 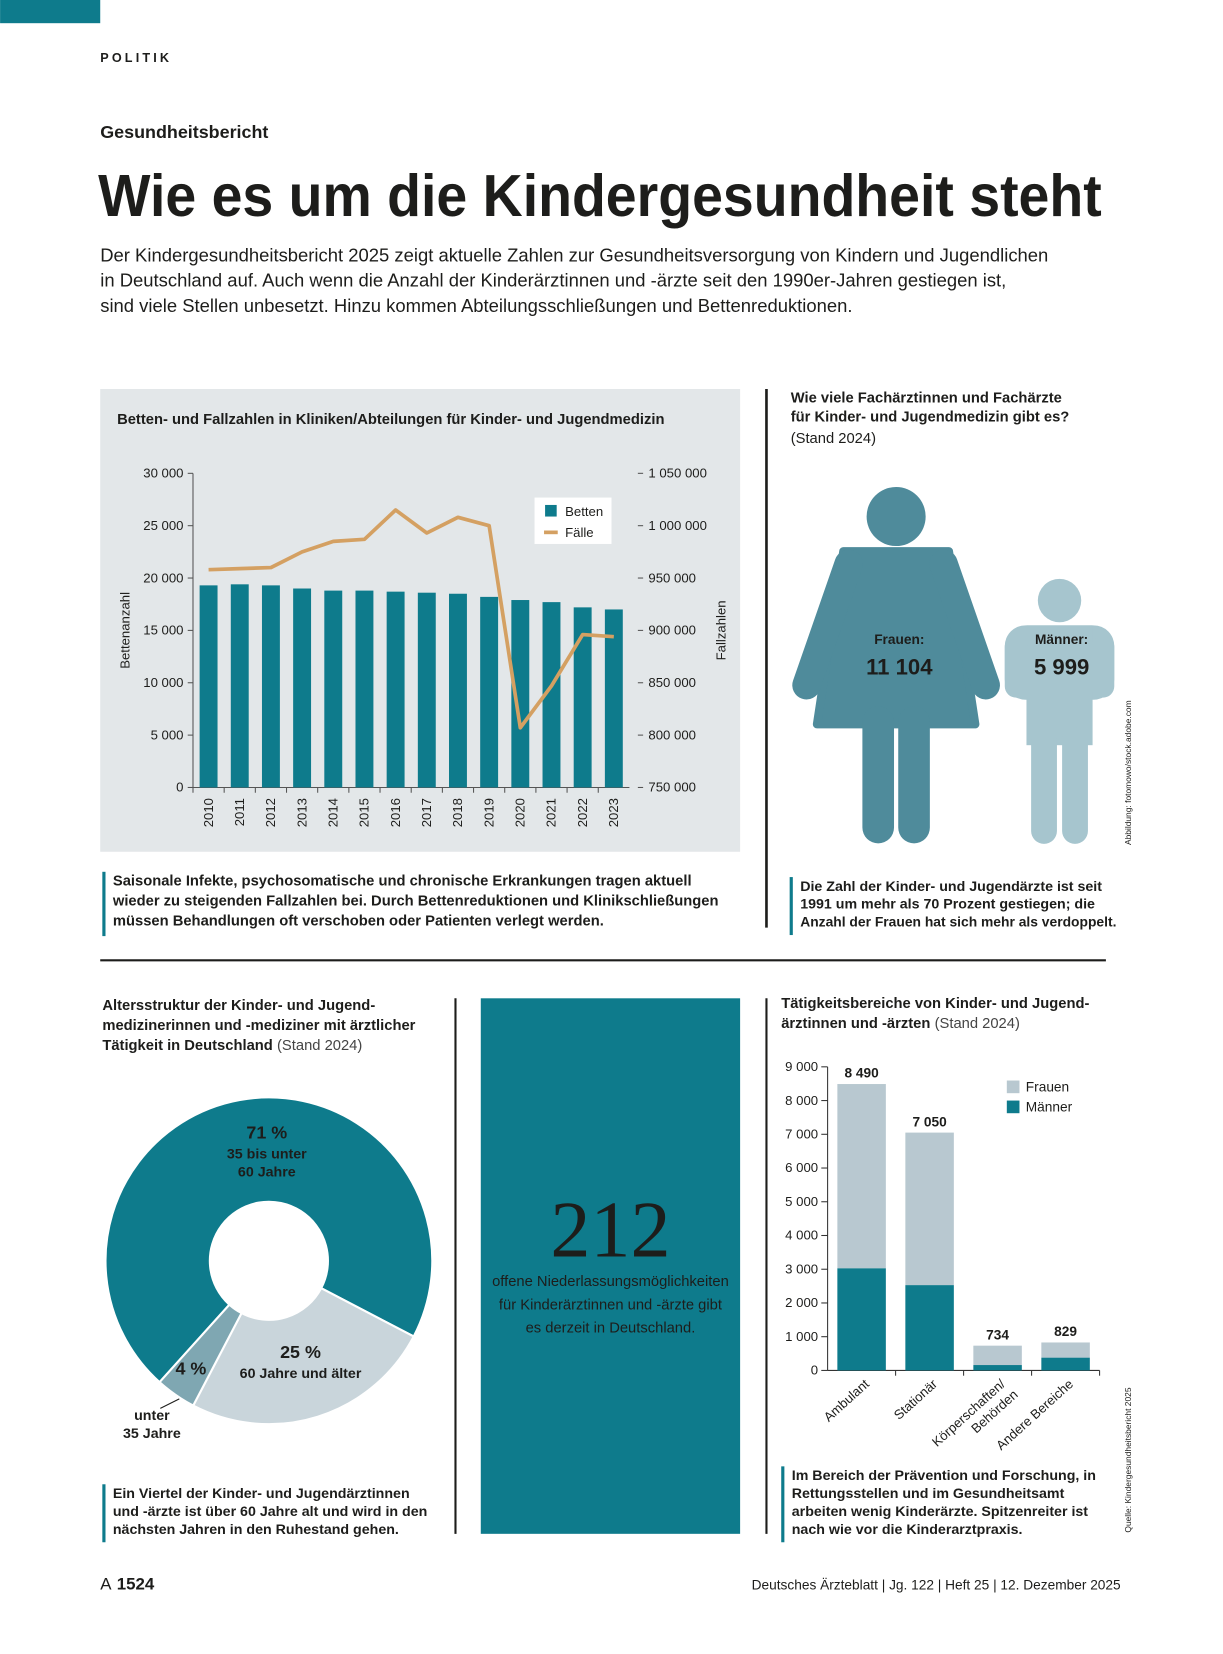 I want to click on y-tick-label: 8 000, so click(x=801, y=1100).